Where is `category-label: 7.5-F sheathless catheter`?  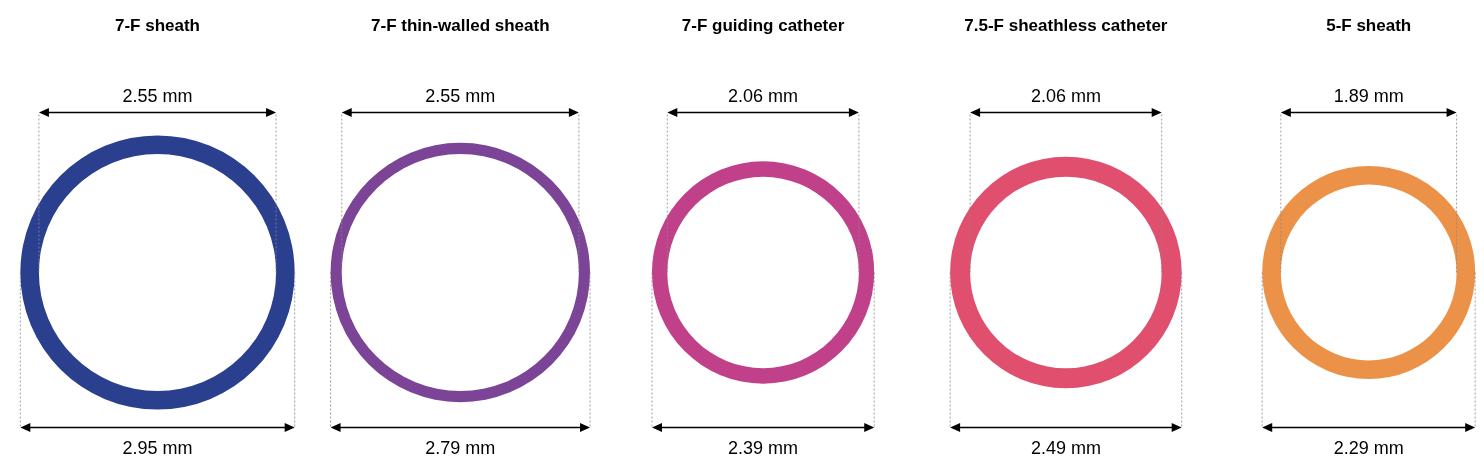 category-label: 7.5-F sheathless catheter is located at coordinates (1066, 25).